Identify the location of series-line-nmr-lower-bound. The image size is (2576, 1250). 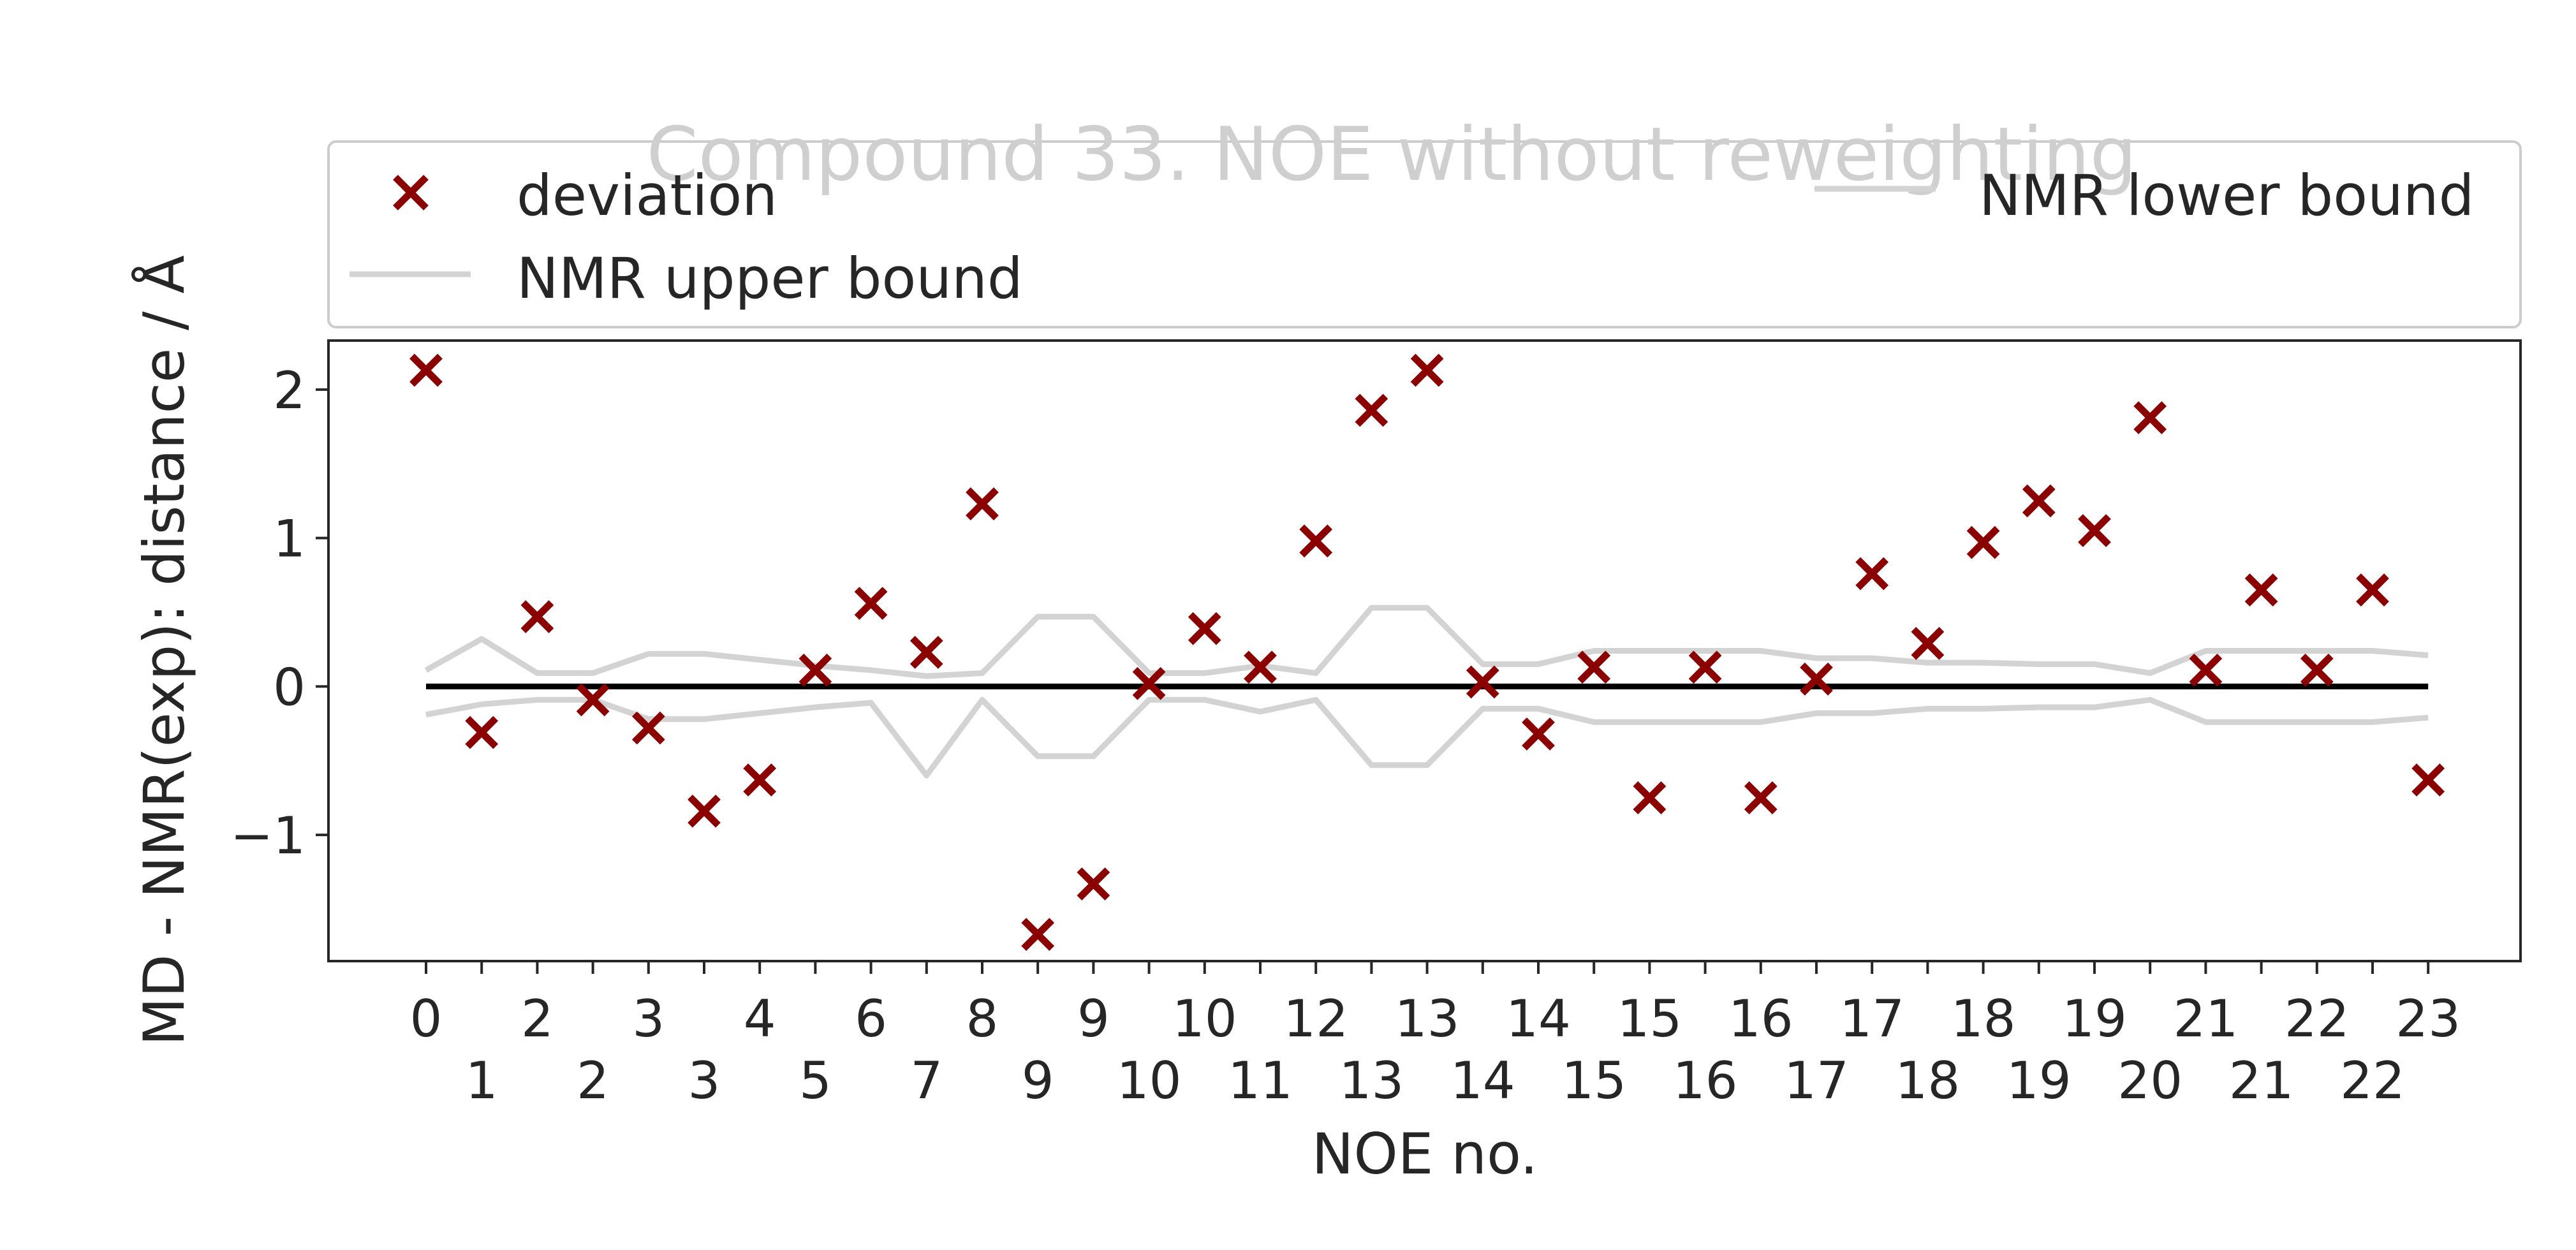
(1427, 737).